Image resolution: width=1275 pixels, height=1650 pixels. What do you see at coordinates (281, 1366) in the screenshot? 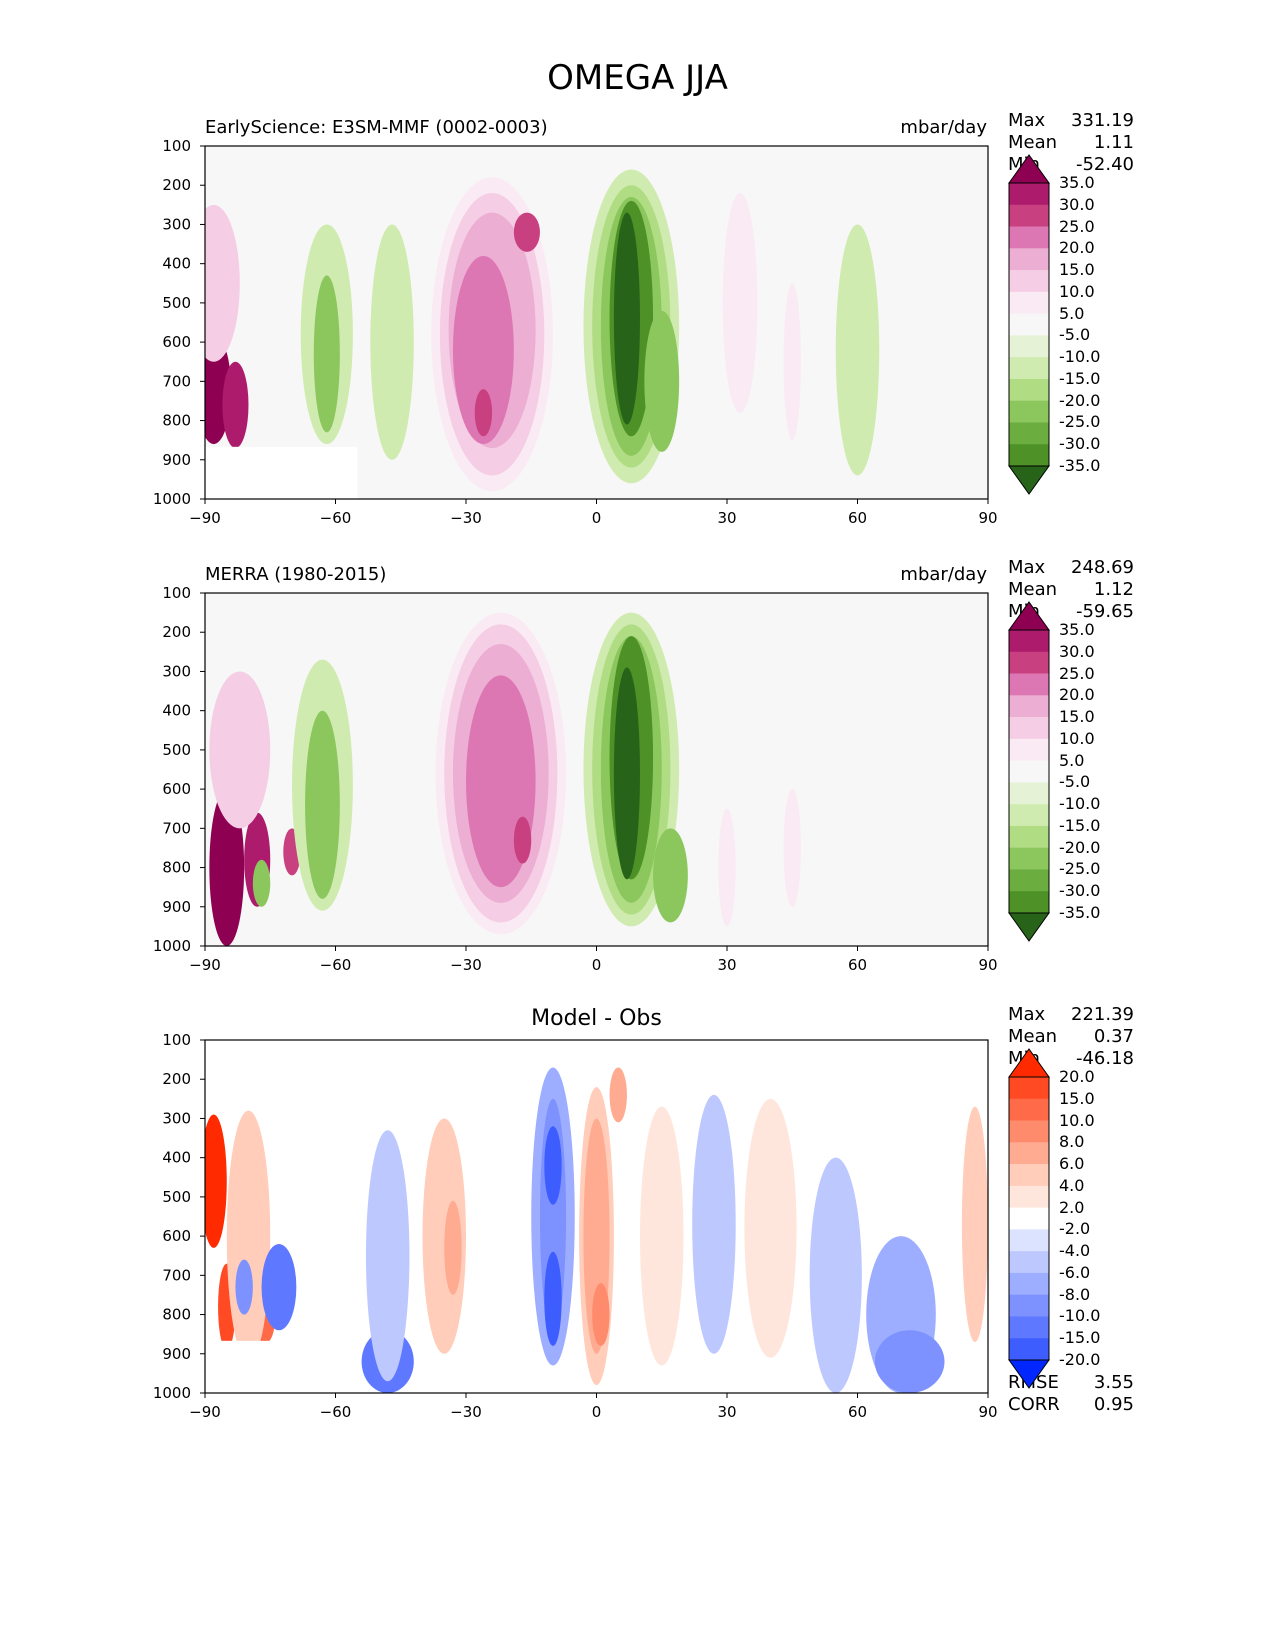
I see `missing-data-mask` at bounding box center [281, 1366].